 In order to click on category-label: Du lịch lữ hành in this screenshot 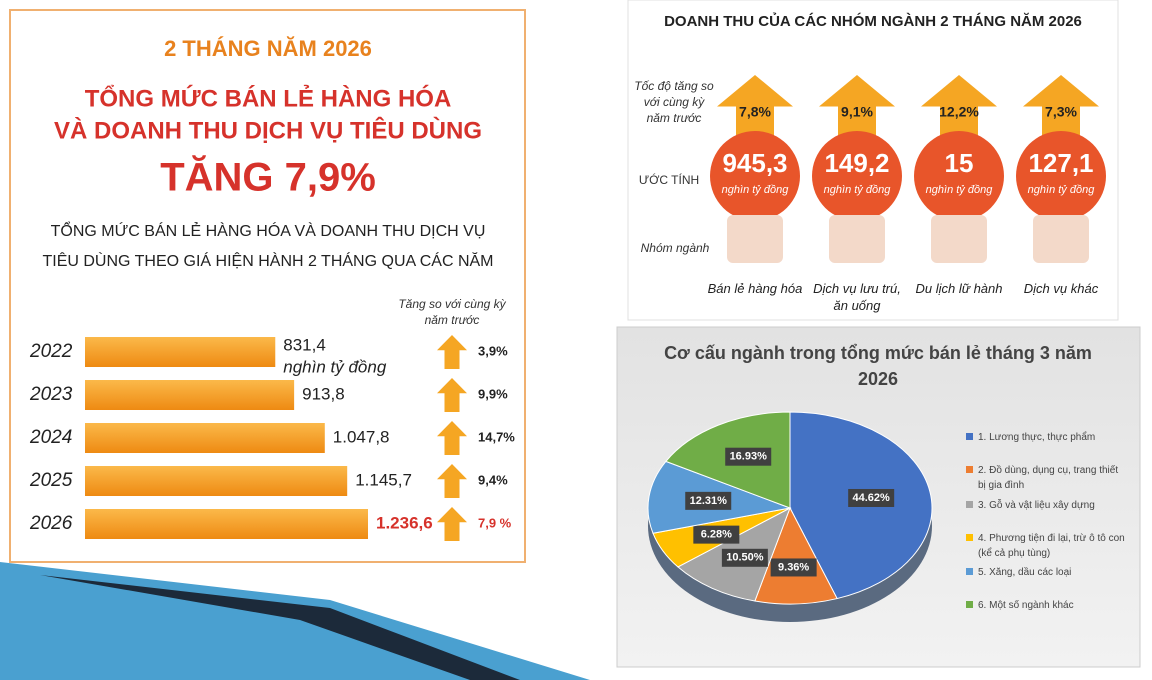, I will do `click(959, 288)`.